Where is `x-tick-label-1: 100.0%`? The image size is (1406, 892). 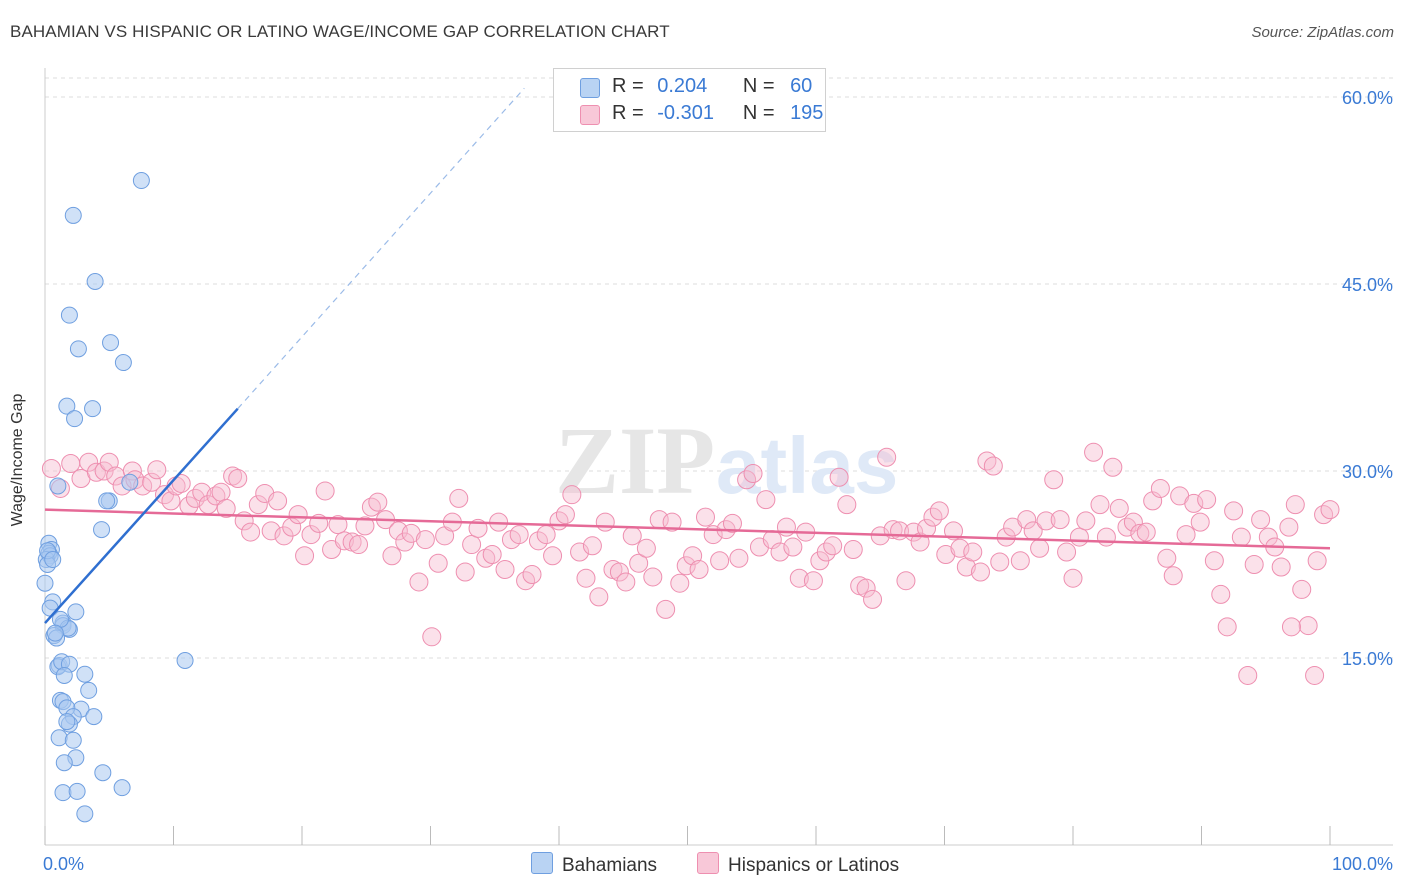
x-tick-label-1: 100.0% is located at coordinates (1362, 864).